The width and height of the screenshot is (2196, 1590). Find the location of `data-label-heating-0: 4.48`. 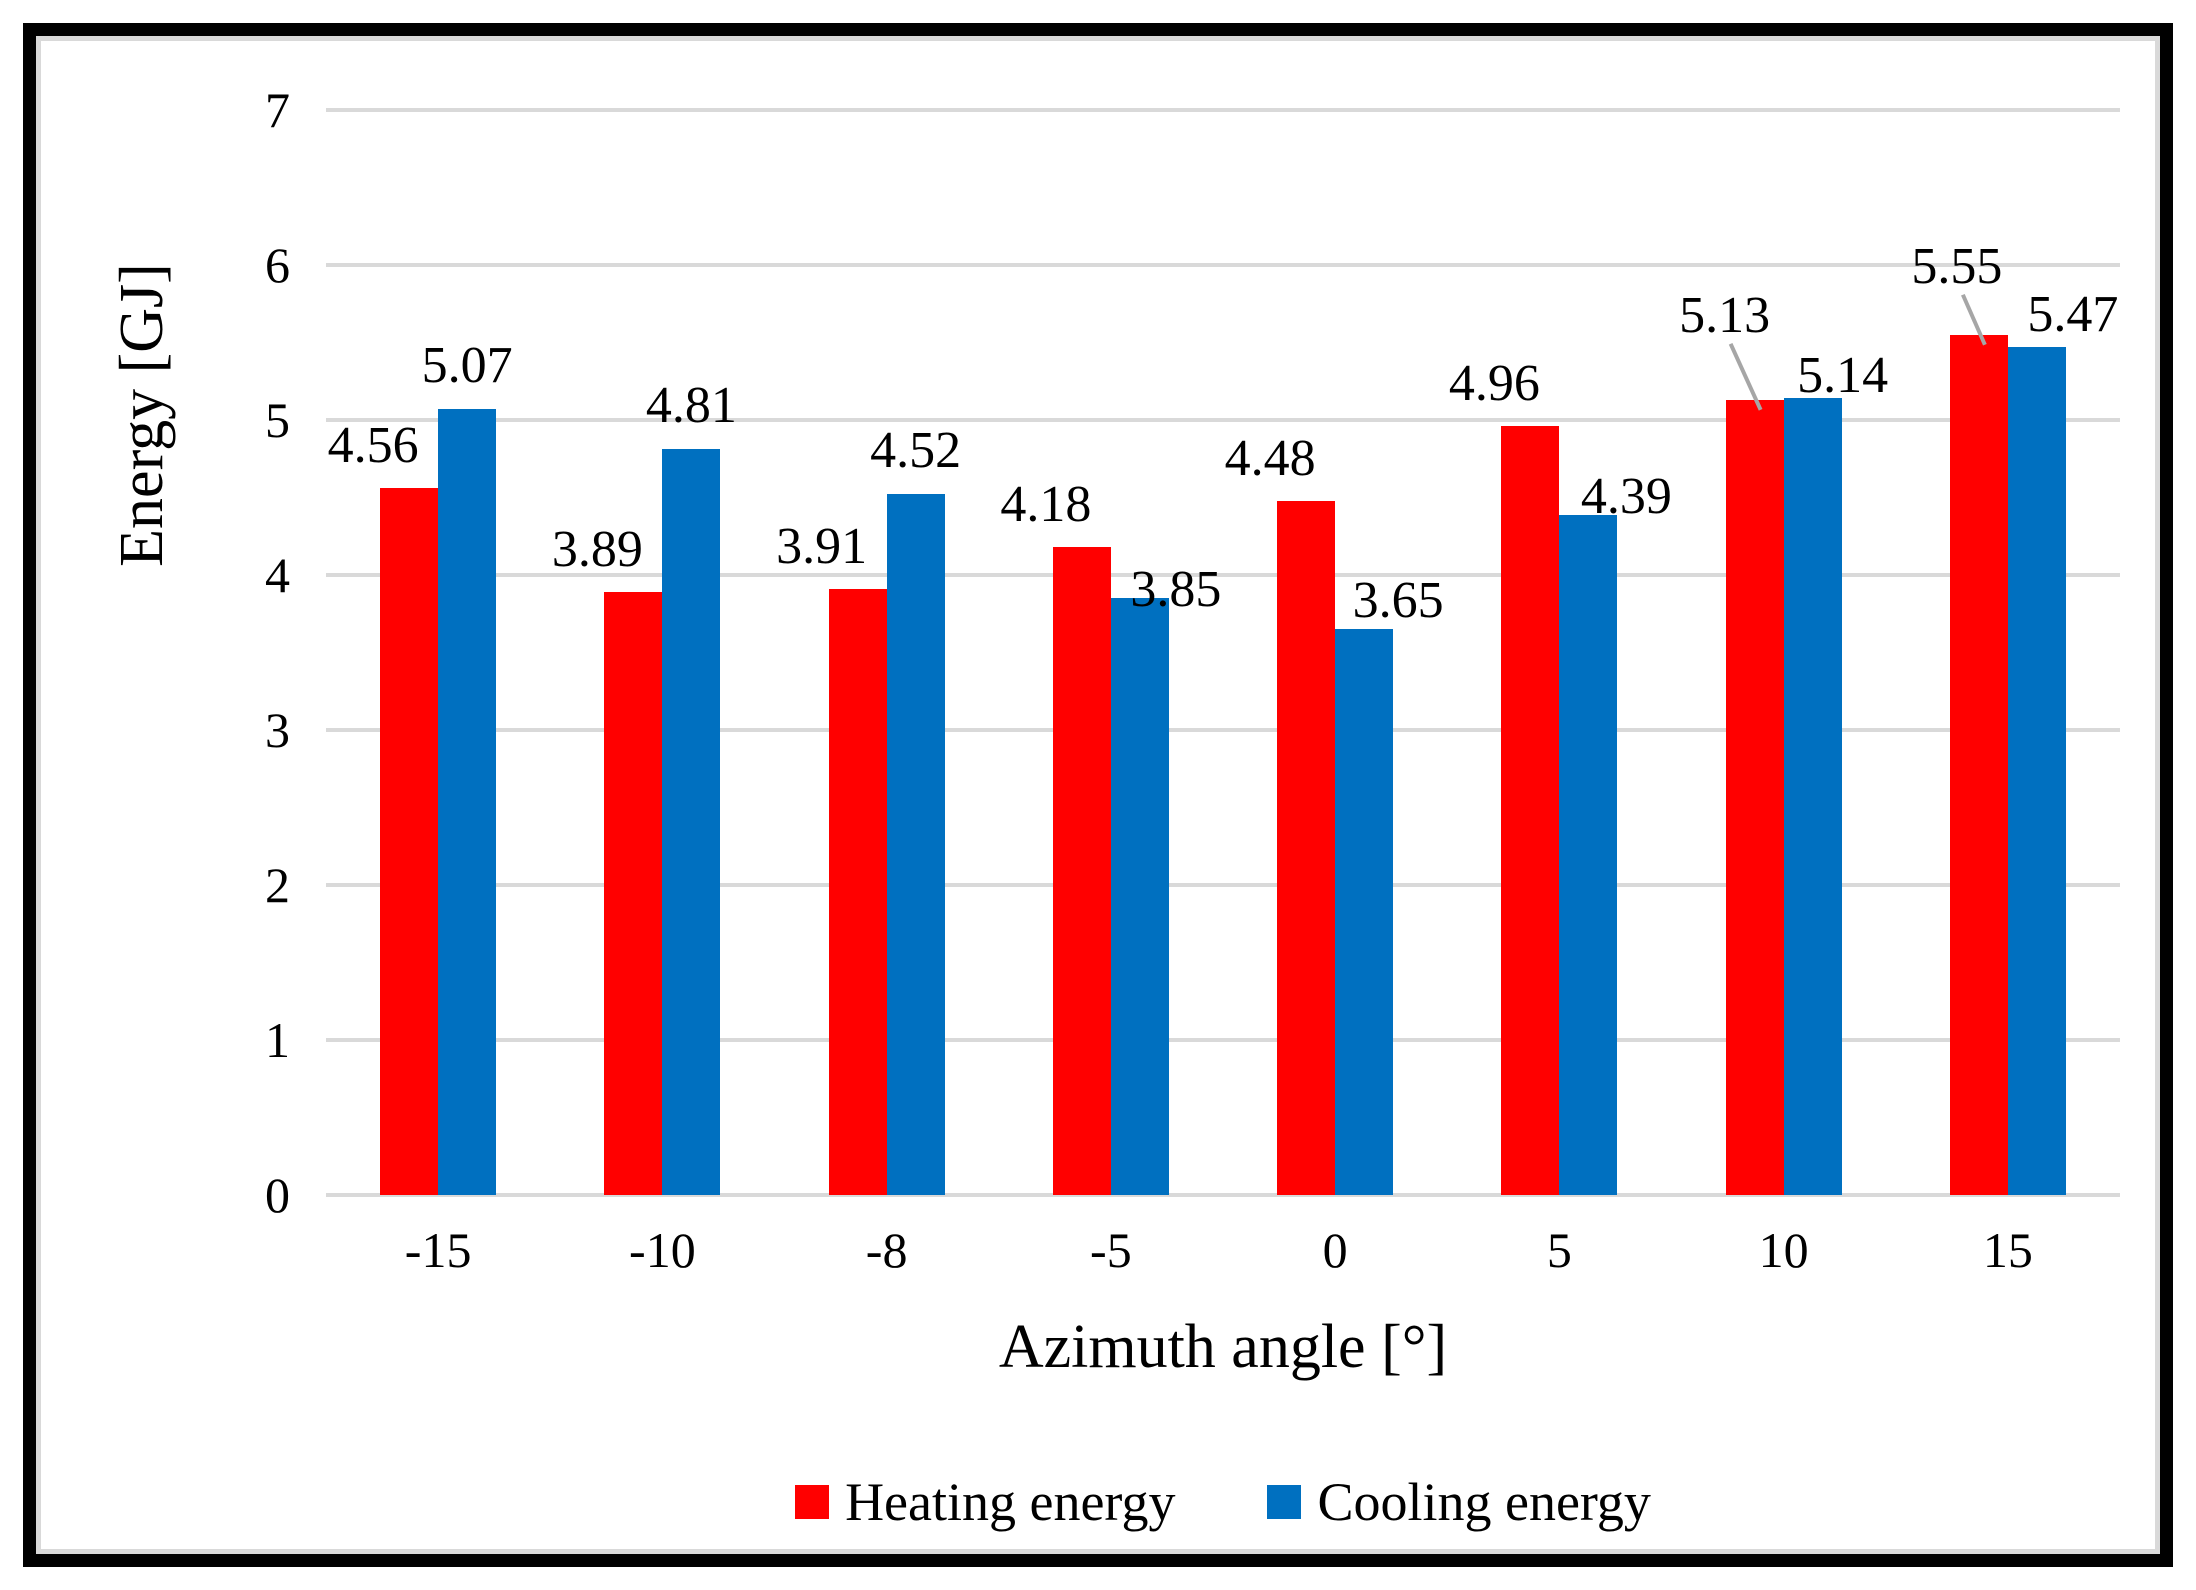

data-label-heating-0: 4.48 is located at coordinates (1270, 458).